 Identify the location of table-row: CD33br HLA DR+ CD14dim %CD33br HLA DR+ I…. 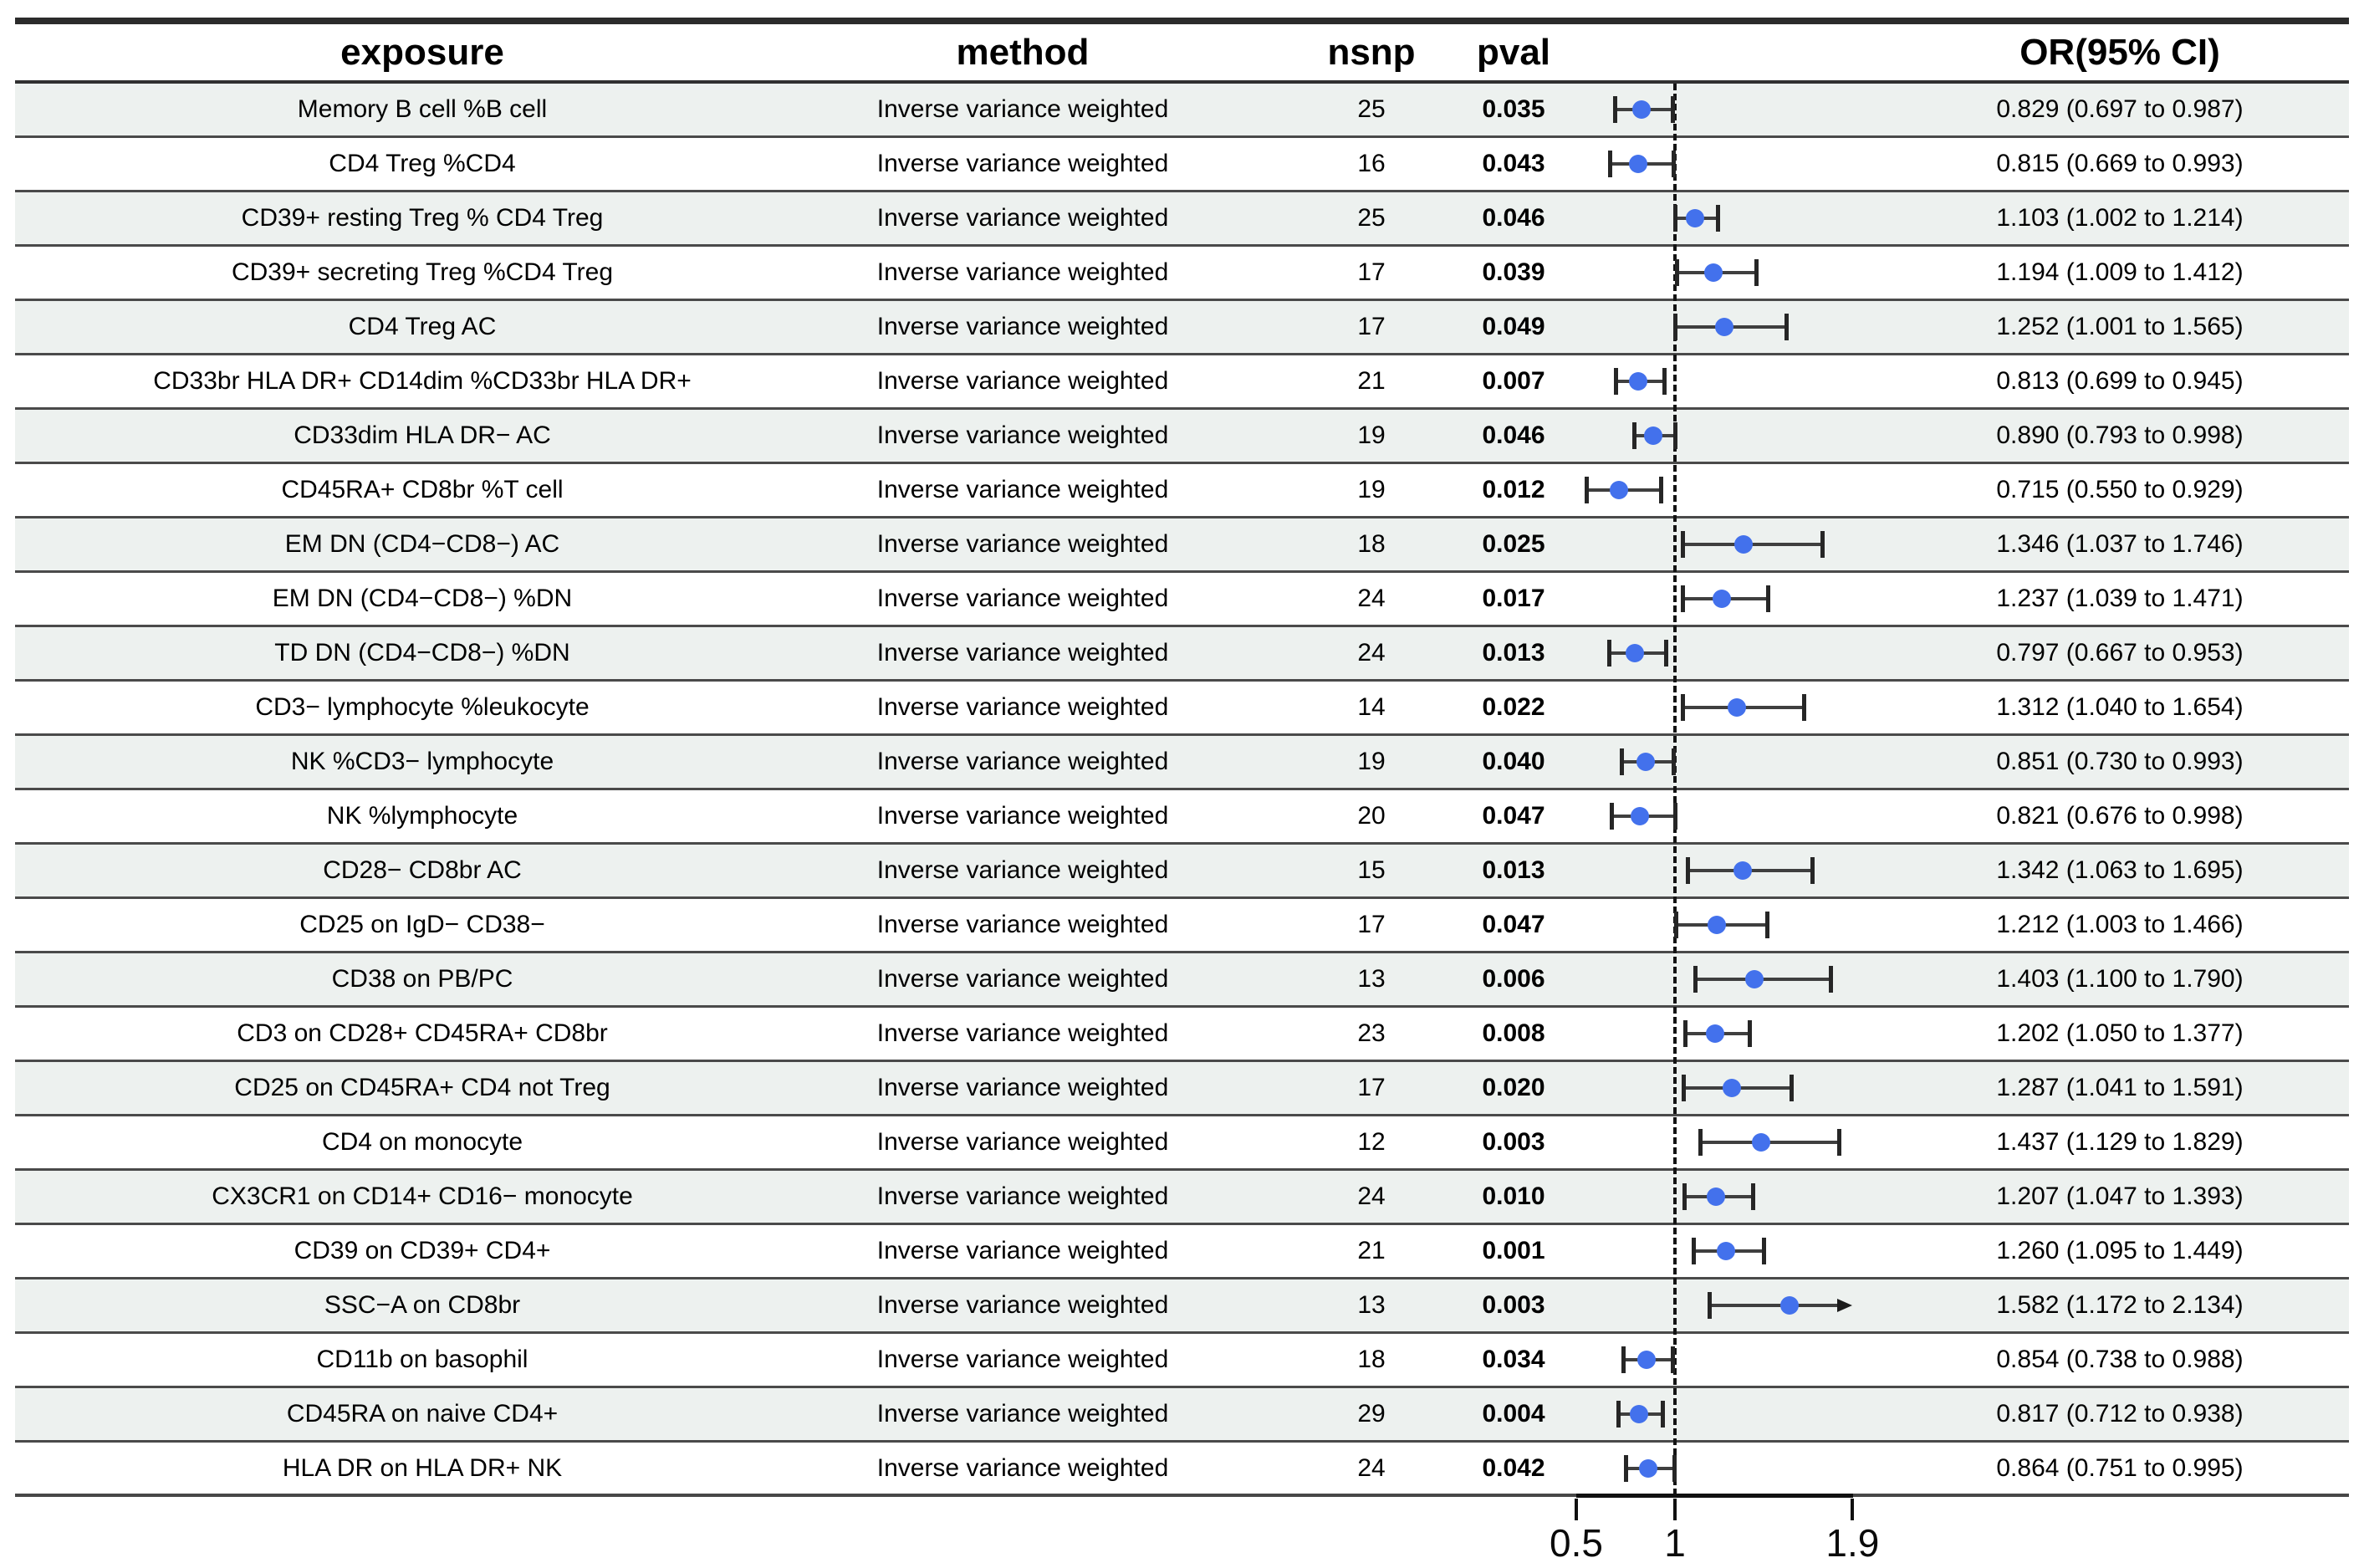
(1182, 382).